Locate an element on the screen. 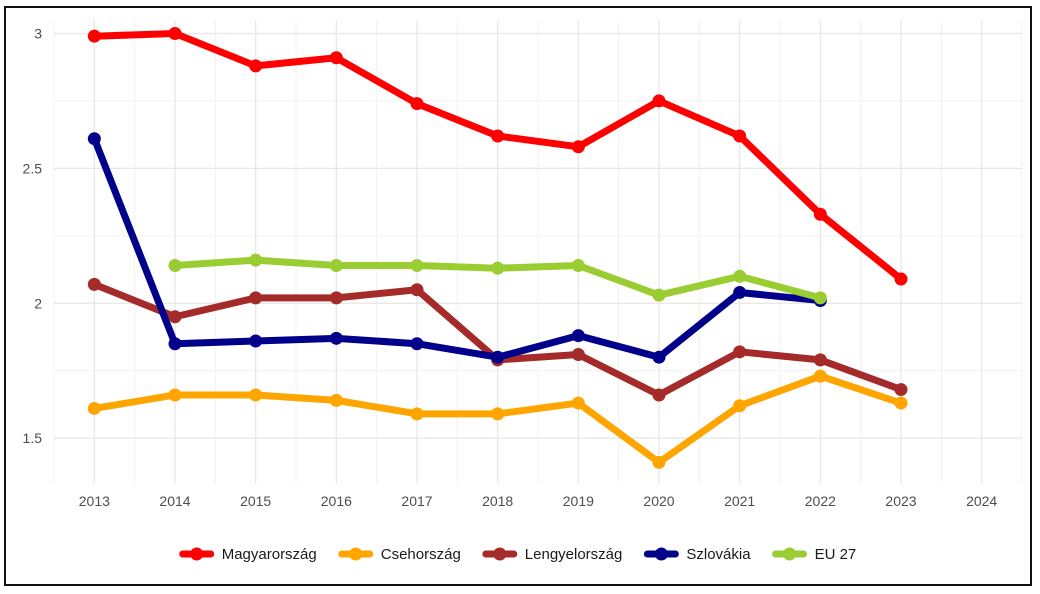 This screenshot has height=594, width=1040. x-tick-label: 2014 is located at coordinates (174, 501).